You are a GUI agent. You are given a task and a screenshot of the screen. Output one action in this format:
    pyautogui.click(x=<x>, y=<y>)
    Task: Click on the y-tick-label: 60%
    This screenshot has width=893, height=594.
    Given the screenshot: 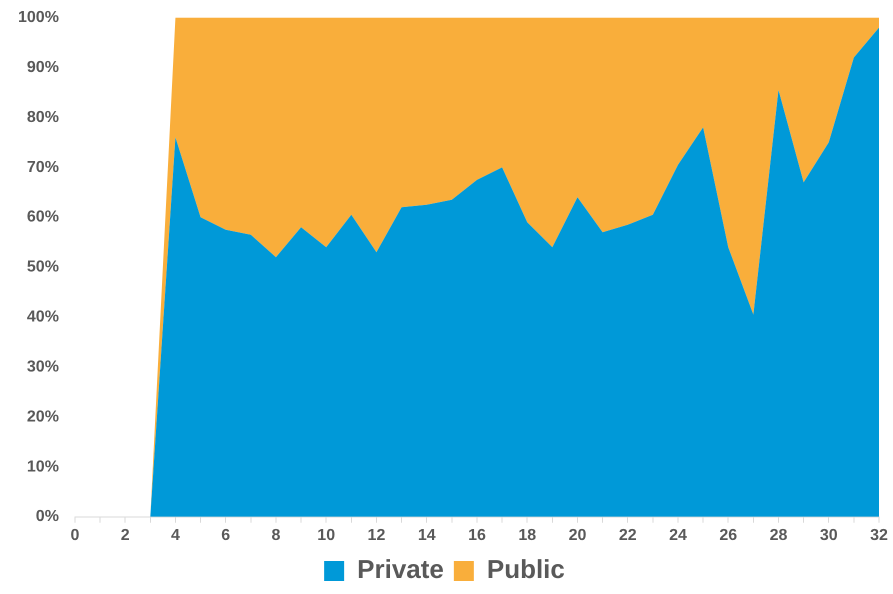 What is the action you would take?
    pyautogui.click(x=42, y=217)
    